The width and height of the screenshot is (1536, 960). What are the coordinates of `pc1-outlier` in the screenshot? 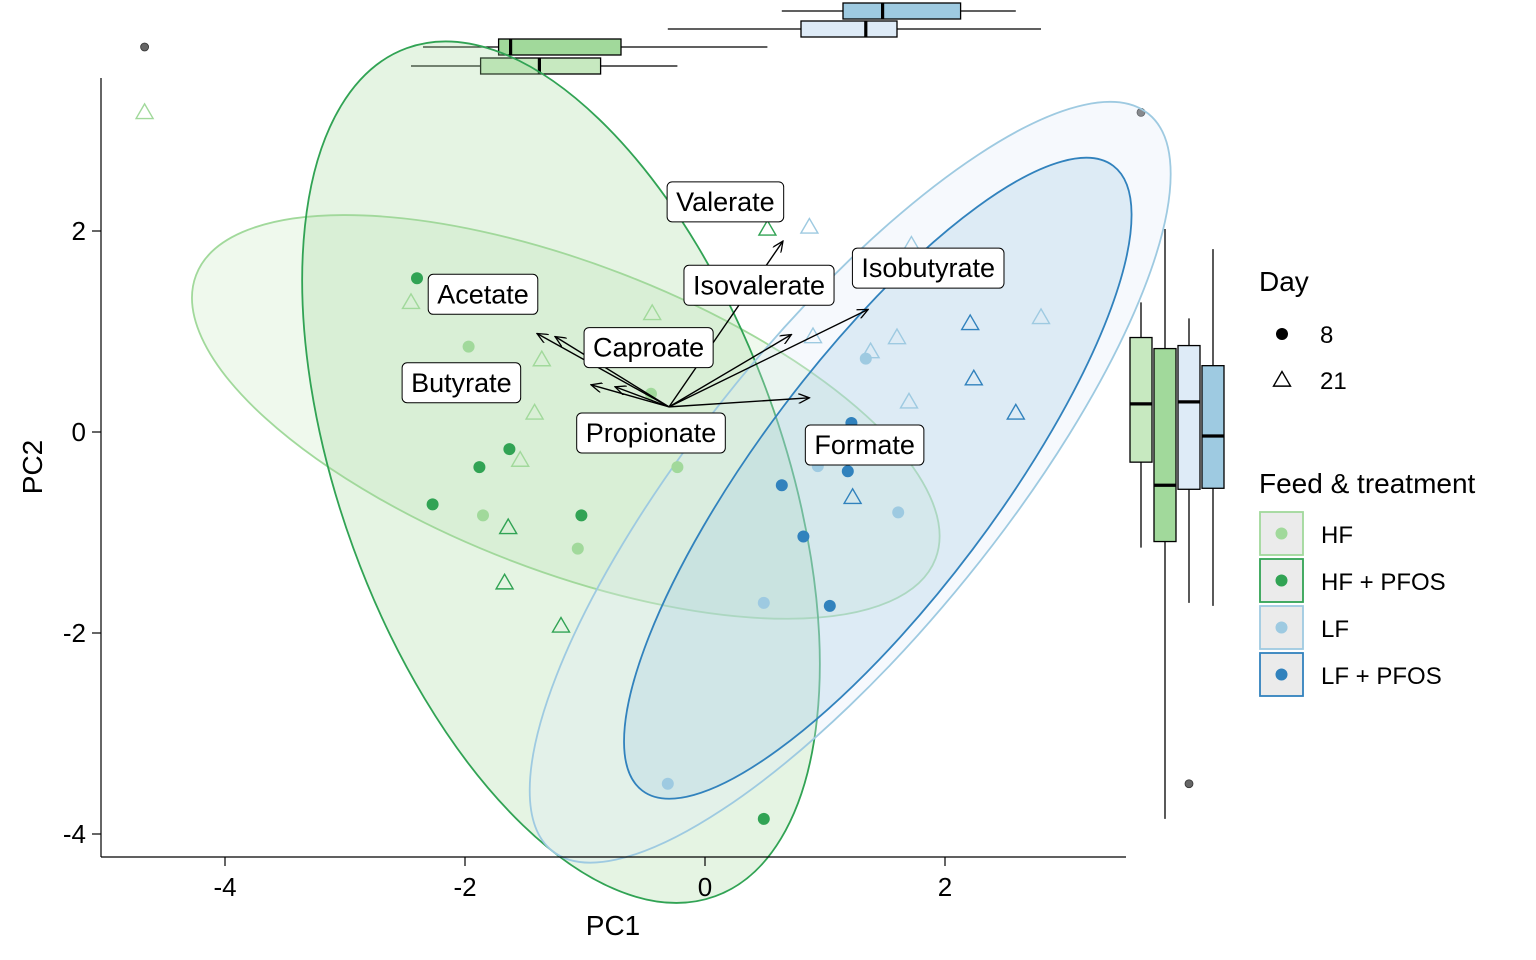 It's located at (145, 47).